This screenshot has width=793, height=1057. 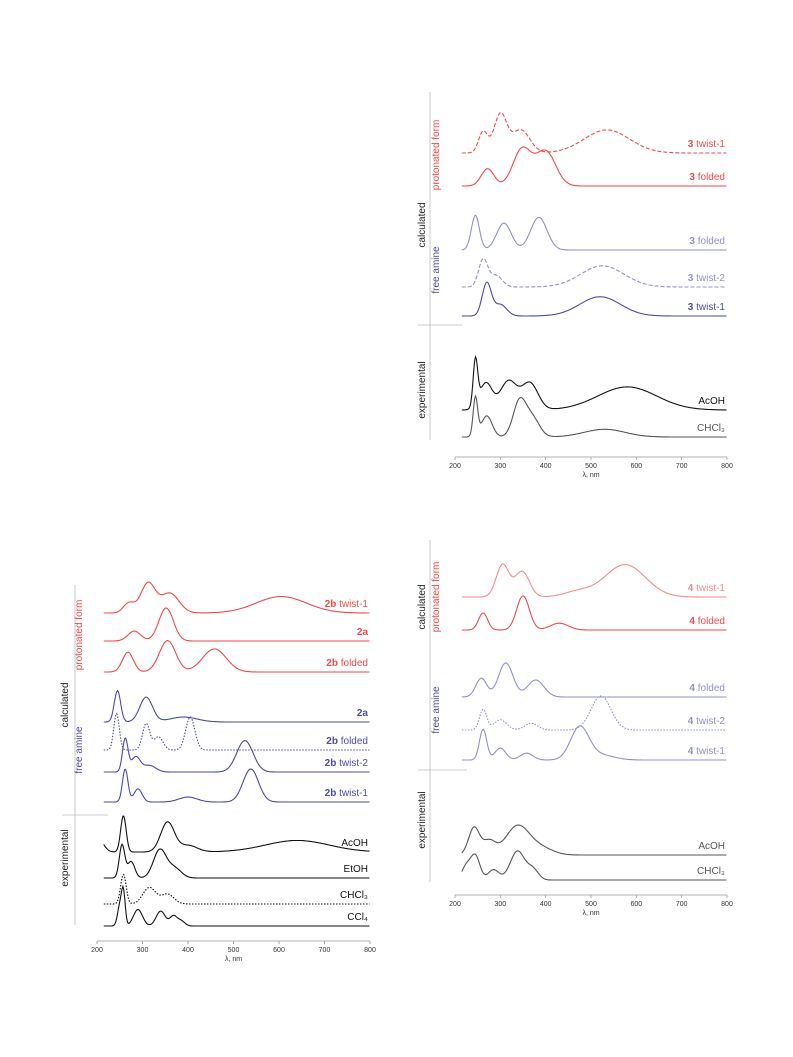 I want to click on series-label: EtOH, so click(x=356, y=869).